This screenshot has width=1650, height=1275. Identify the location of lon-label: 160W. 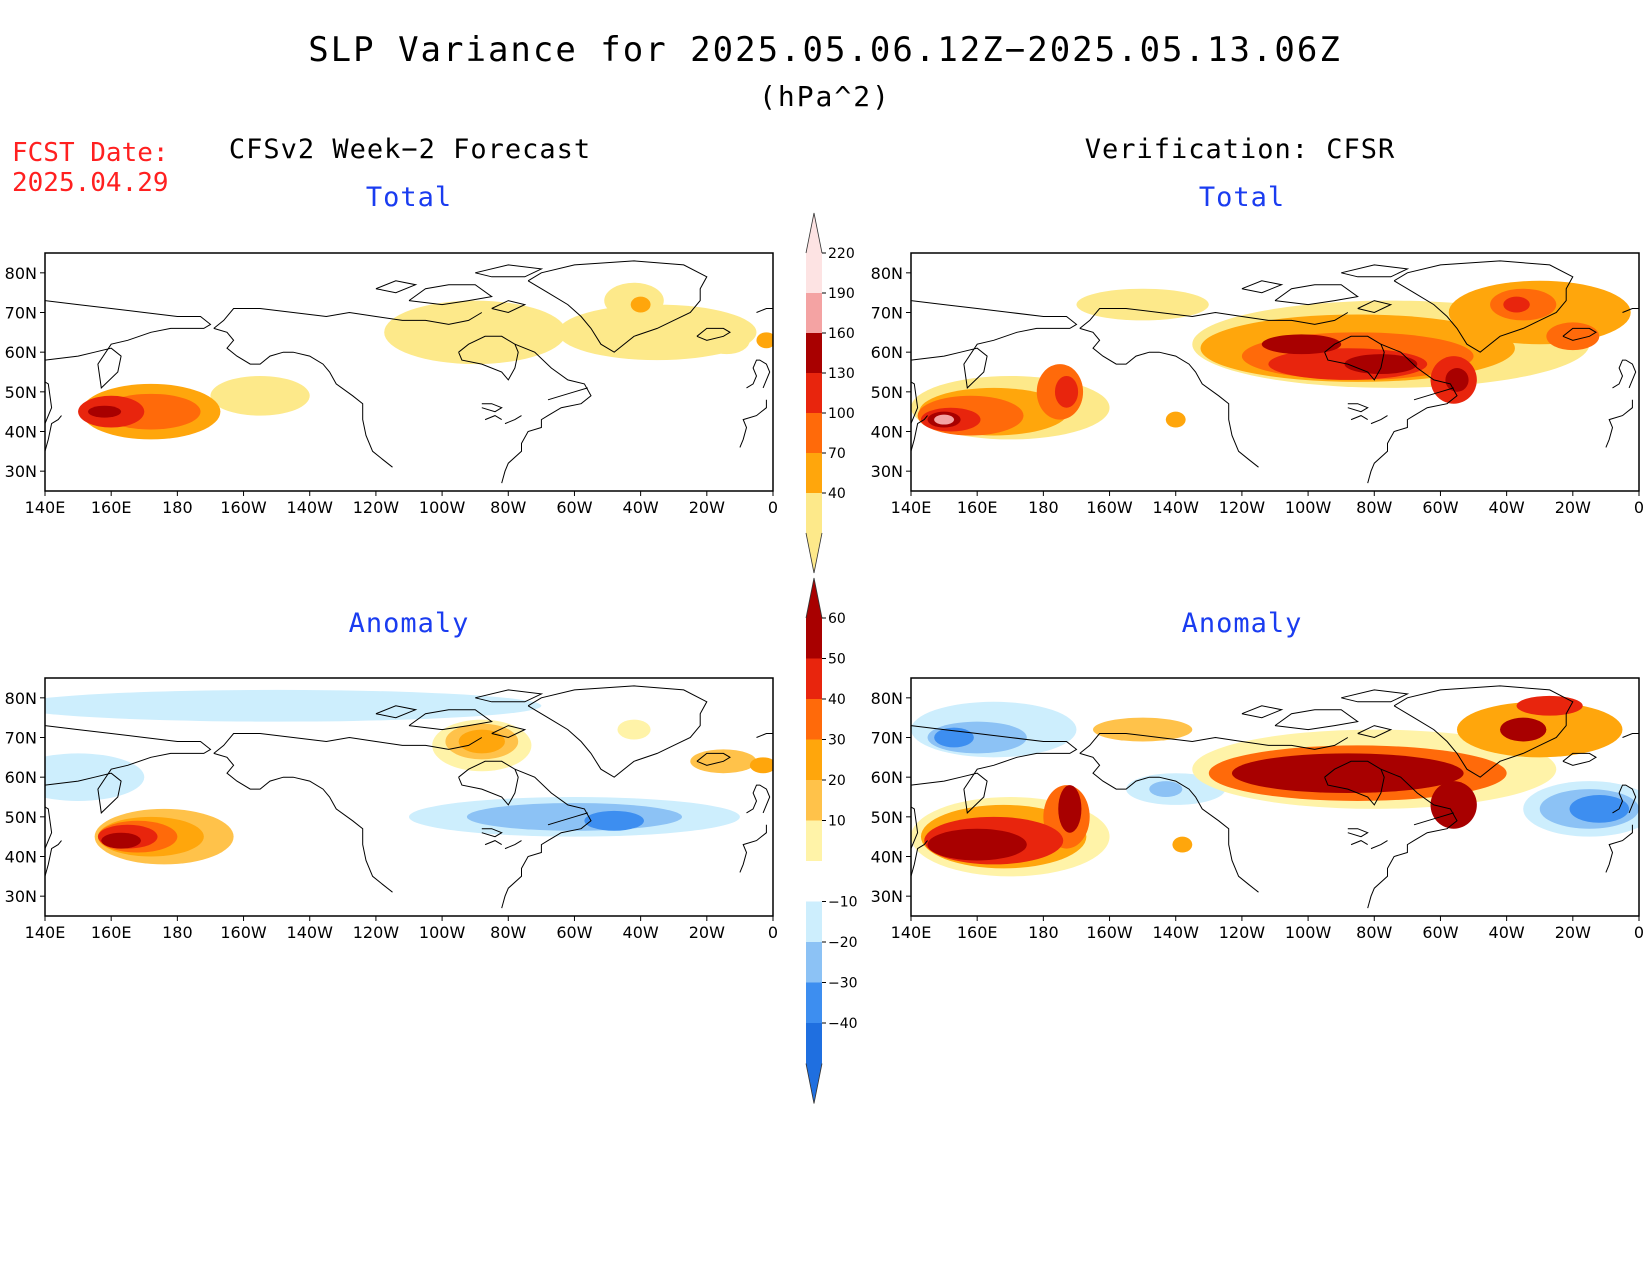
(243, 507).